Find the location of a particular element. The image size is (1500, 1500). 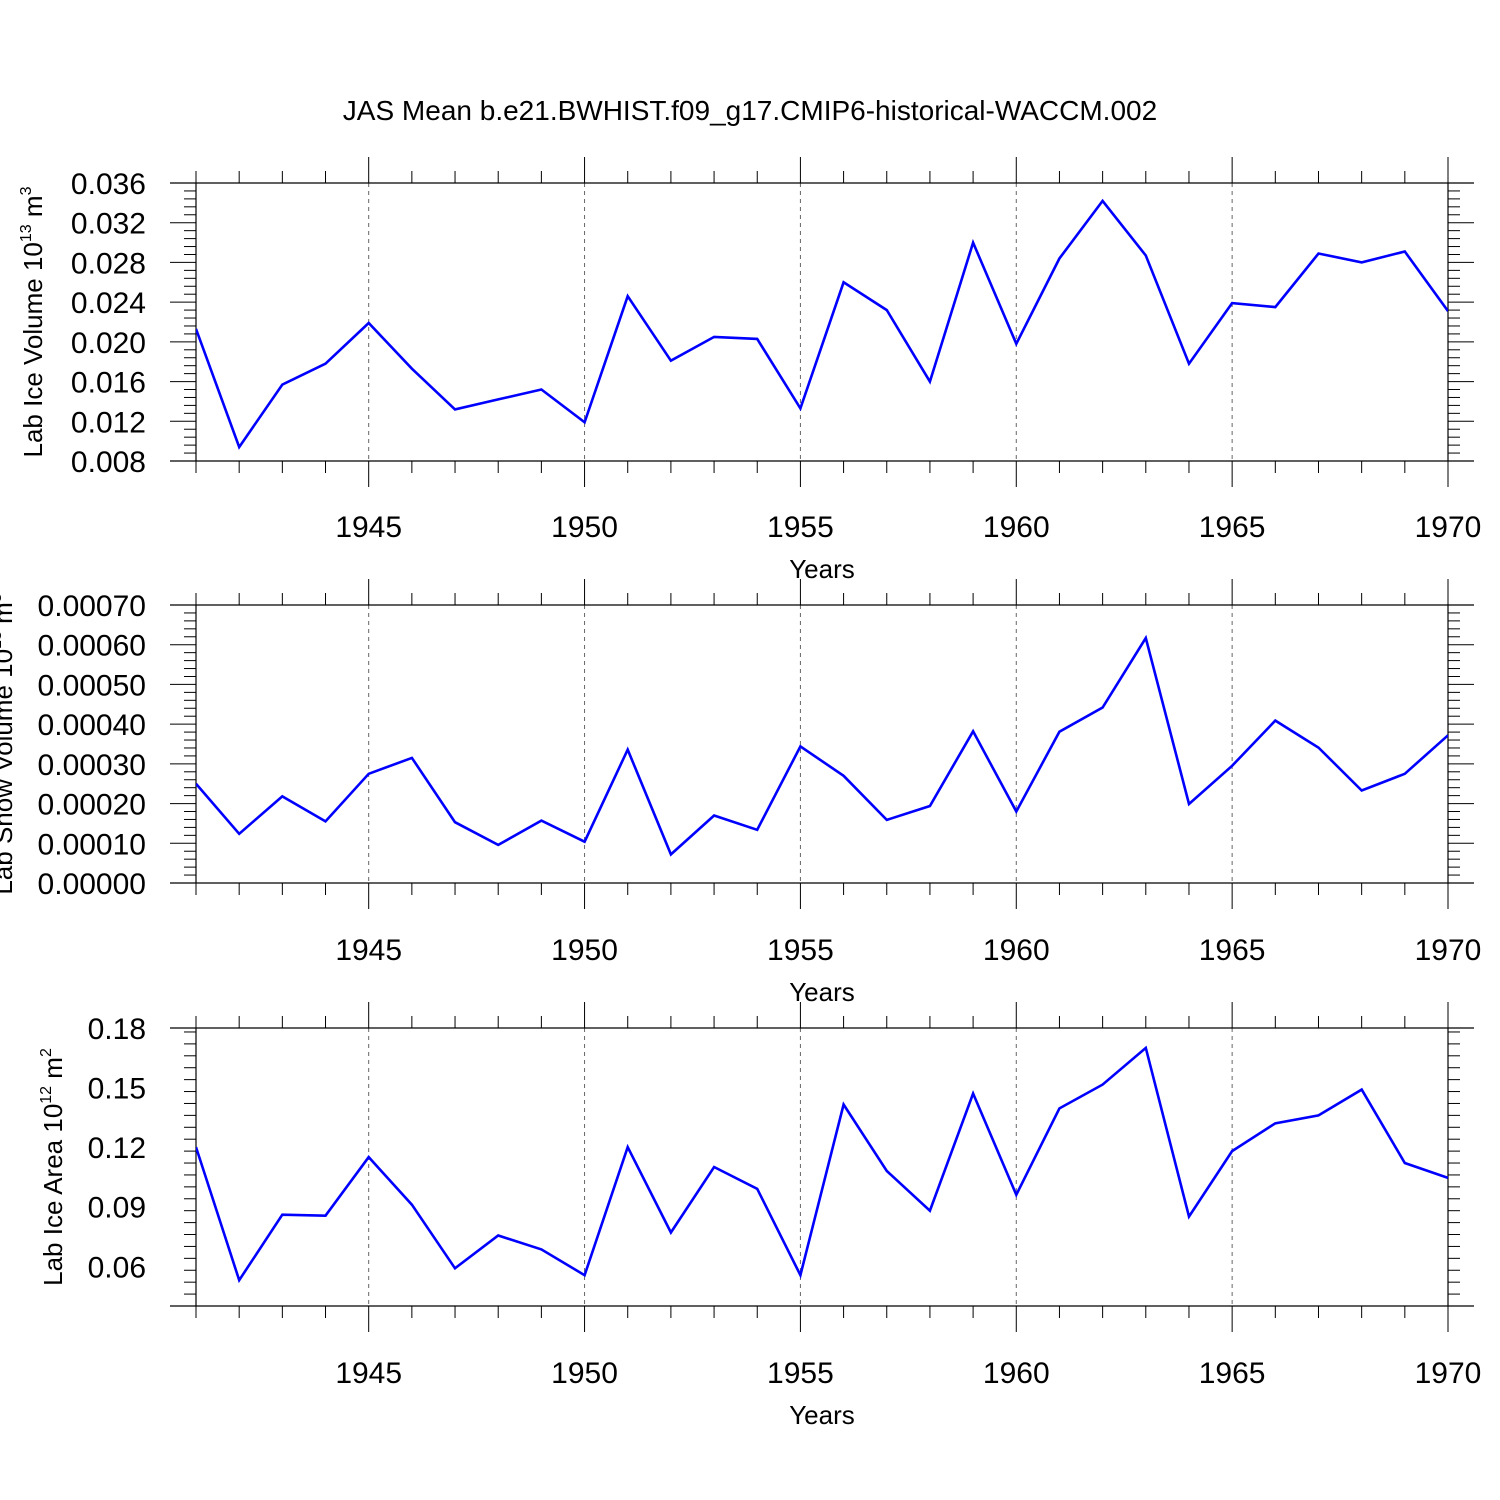

y-tick-label: 0.15 is located at coordinates (117, 1089).